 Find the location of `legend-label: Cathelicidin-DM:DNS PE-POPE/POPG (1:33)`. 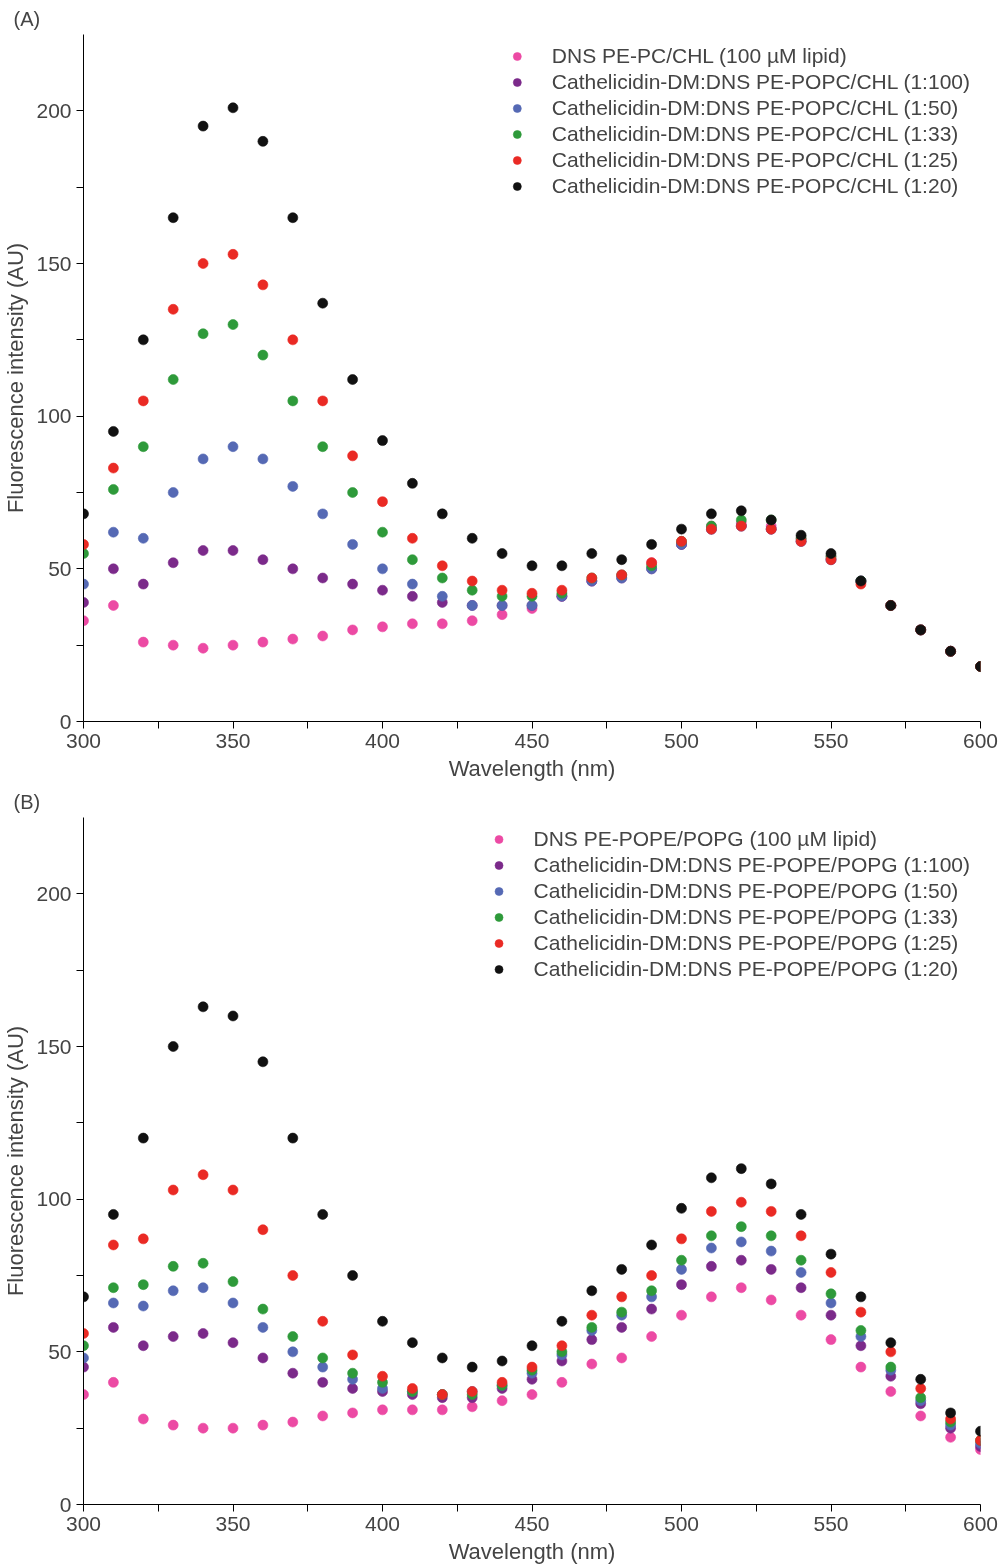

legend-label: Cathelicidin-DM:DNS PE-POPE/POPG (1:33) is located at coordinates (746, 917).